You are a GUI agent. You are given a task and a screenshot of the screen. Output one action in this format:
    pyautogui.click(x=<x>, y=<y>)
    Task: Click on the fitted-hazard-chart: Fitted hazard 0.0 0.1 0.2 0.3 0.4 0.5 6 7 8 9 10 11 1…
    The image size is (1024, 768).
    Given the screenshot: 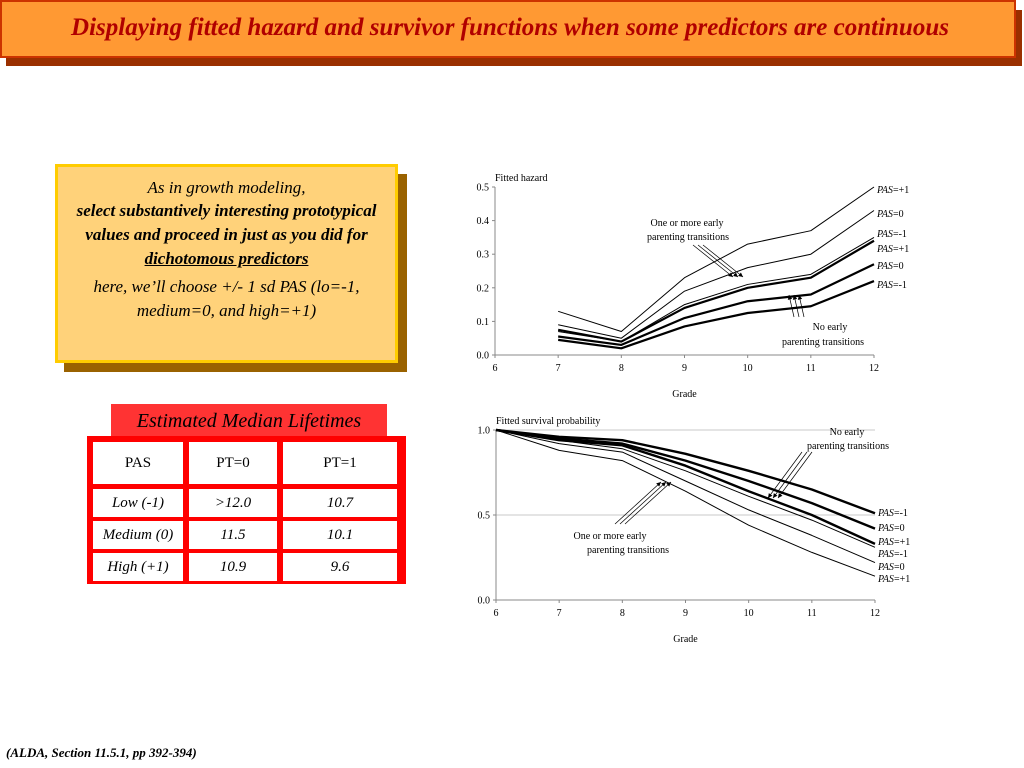 What is the action you would take?
    pyautogui.click(x=693, y=286)
    